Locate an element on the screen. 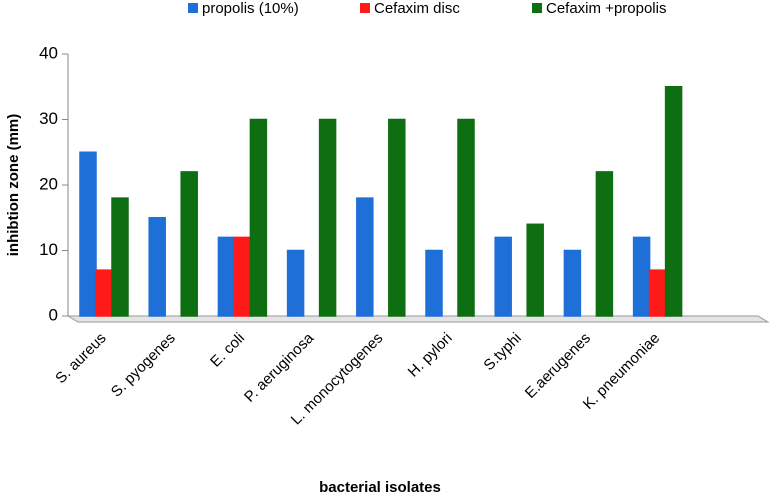  y-axis-title: inhibtion zone (mm) is located at coordinates (13, 185).